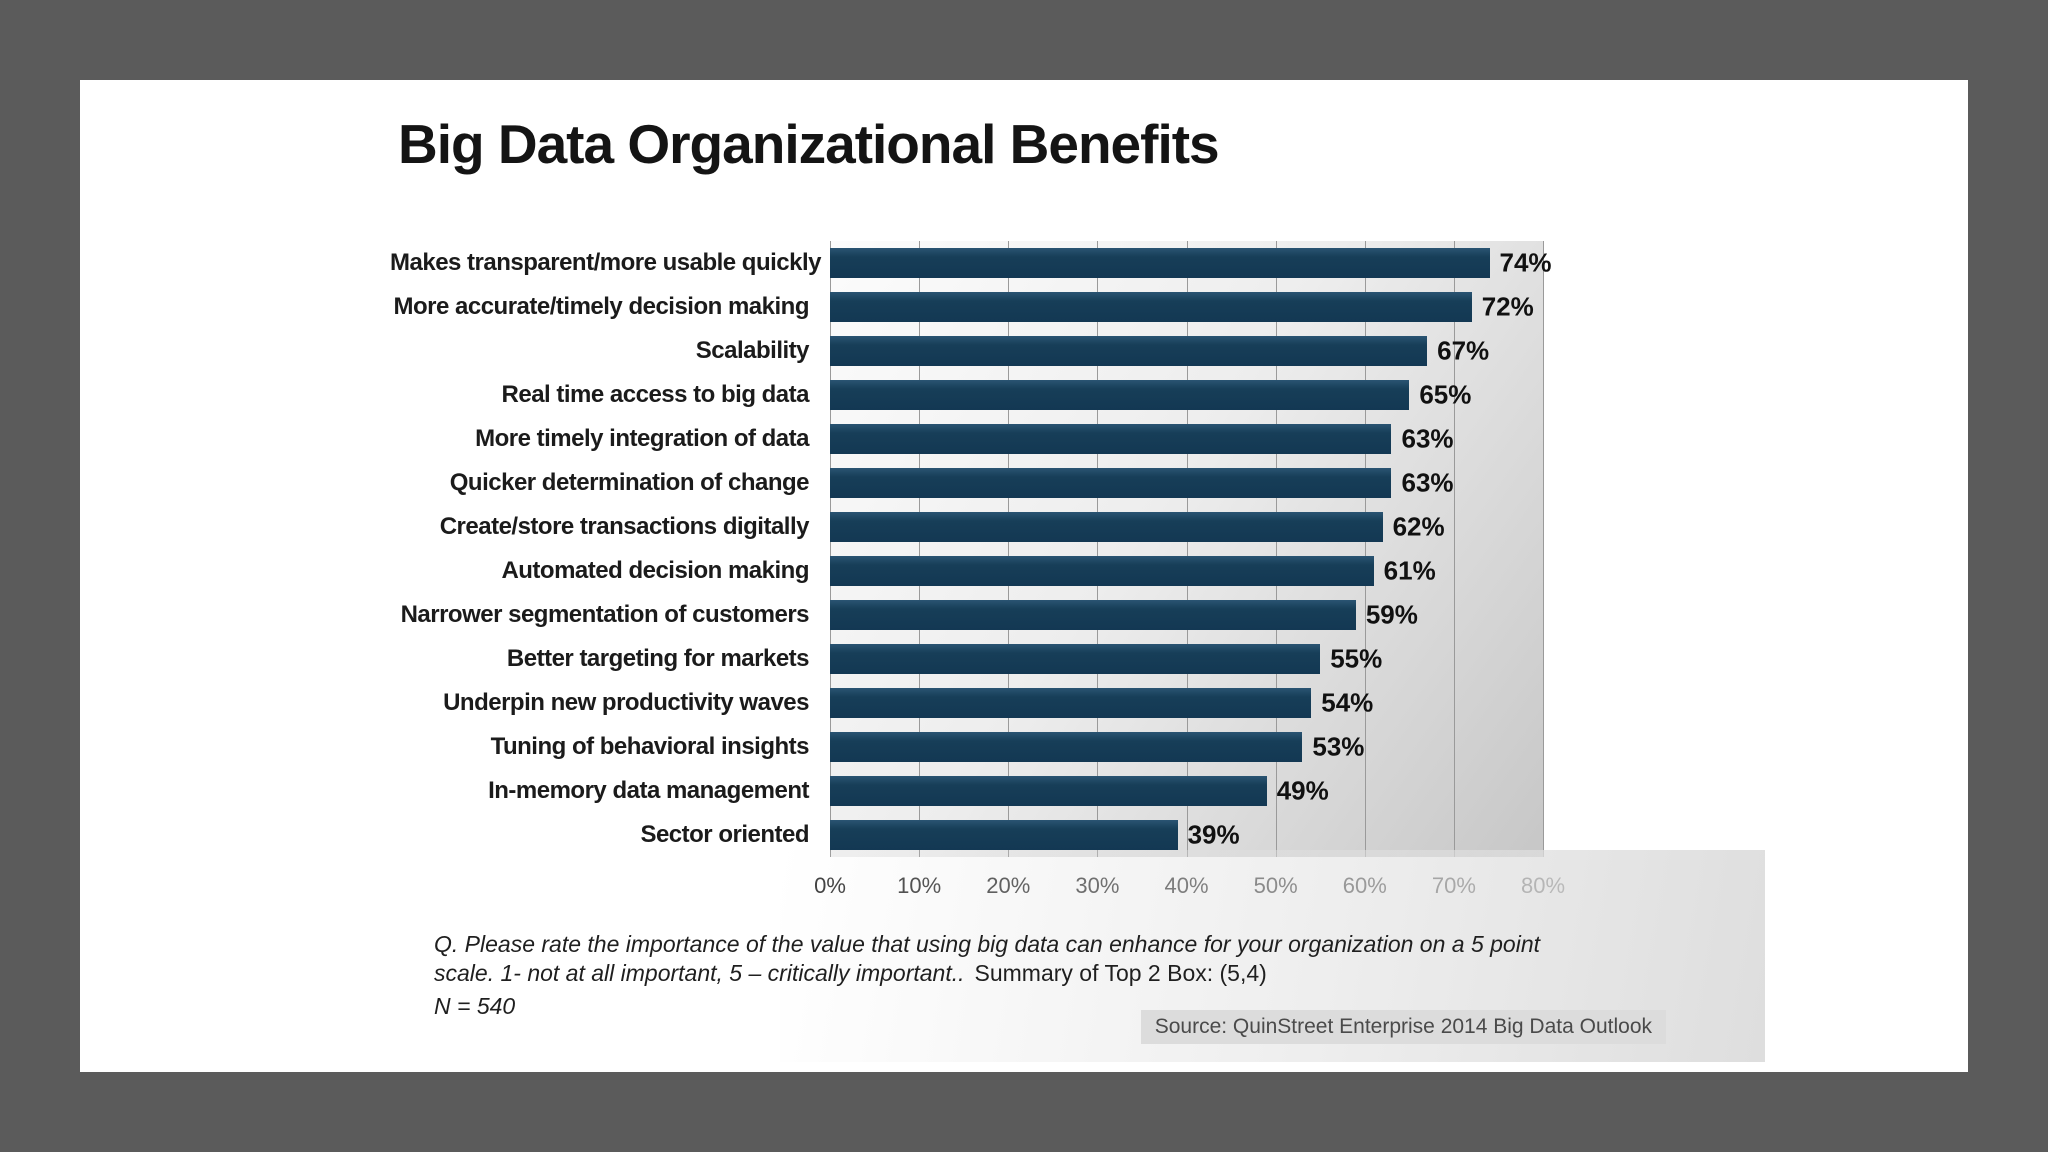  I want to click on bar-row: Real time access to big data 65%, so click(966, 395).